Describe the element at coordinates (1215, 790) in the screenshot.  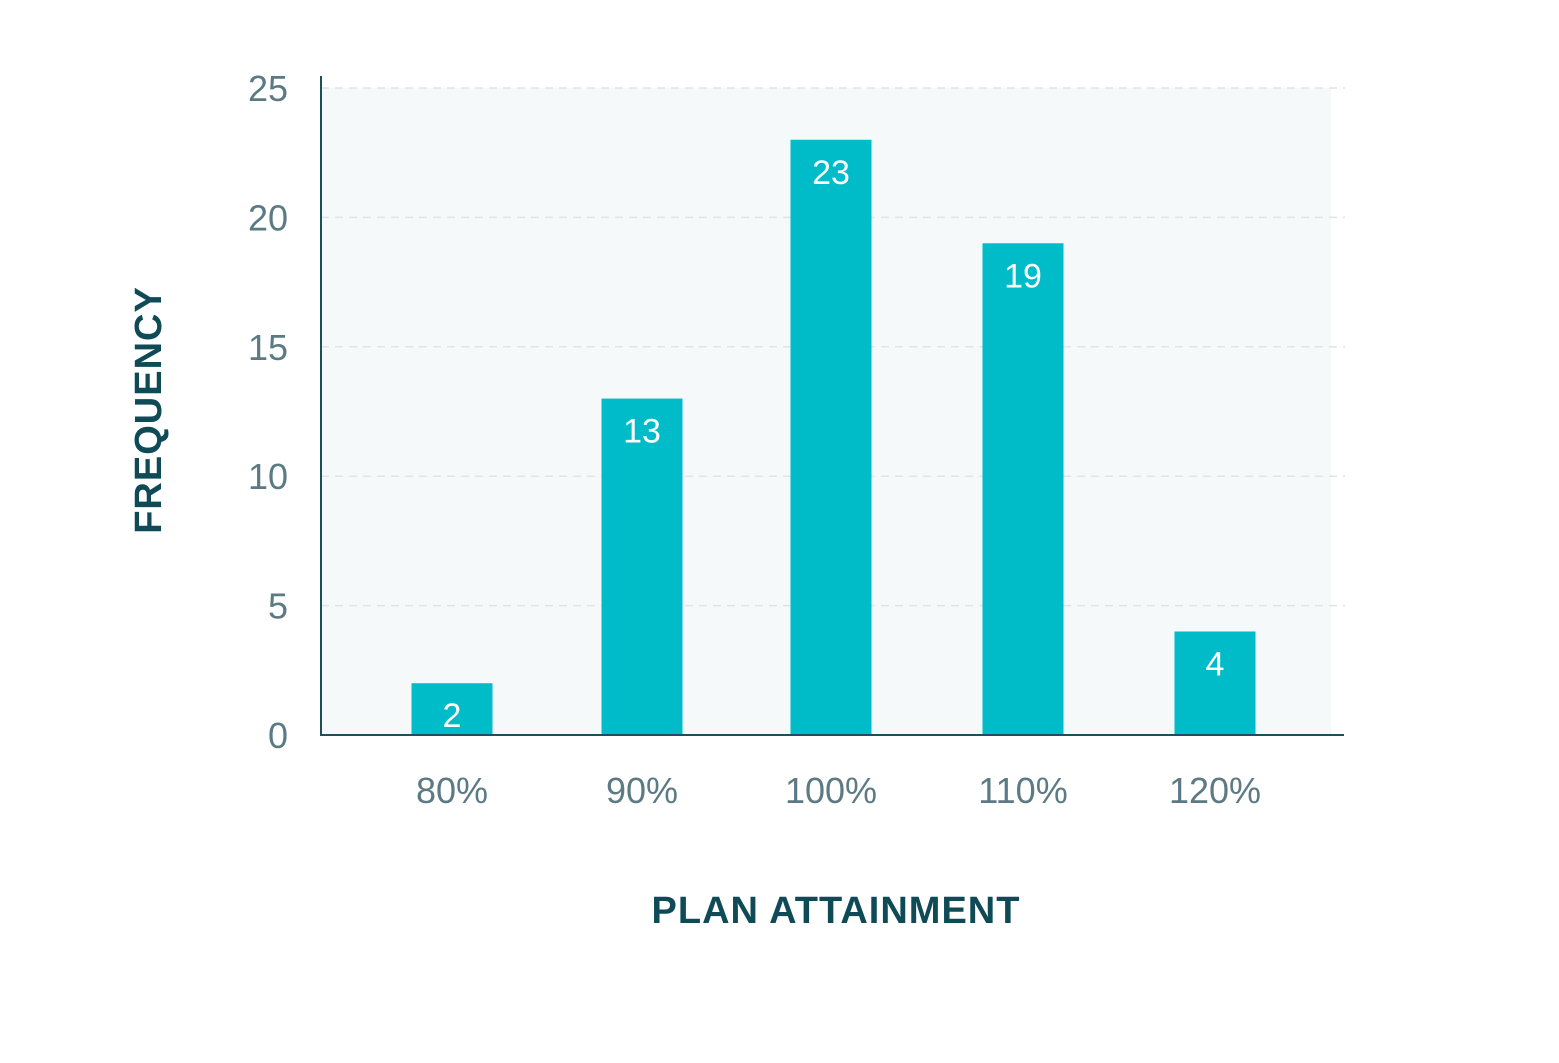
I see `x-tick-label: 120%` at that location.